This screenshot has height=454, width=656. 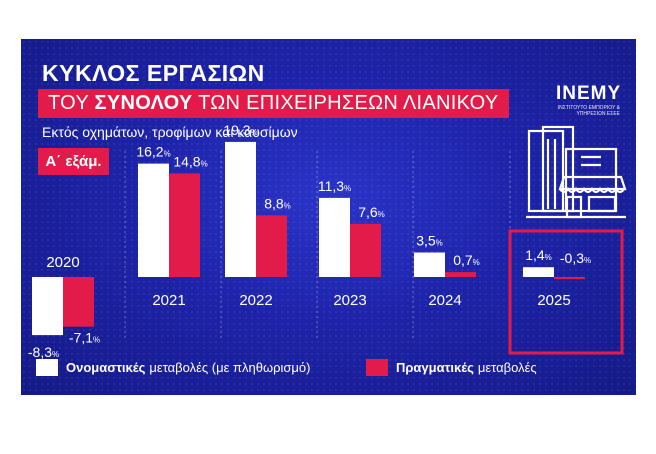 I want to click on period-badge: Α΄ εξάμ., so click(x=73, y=161).